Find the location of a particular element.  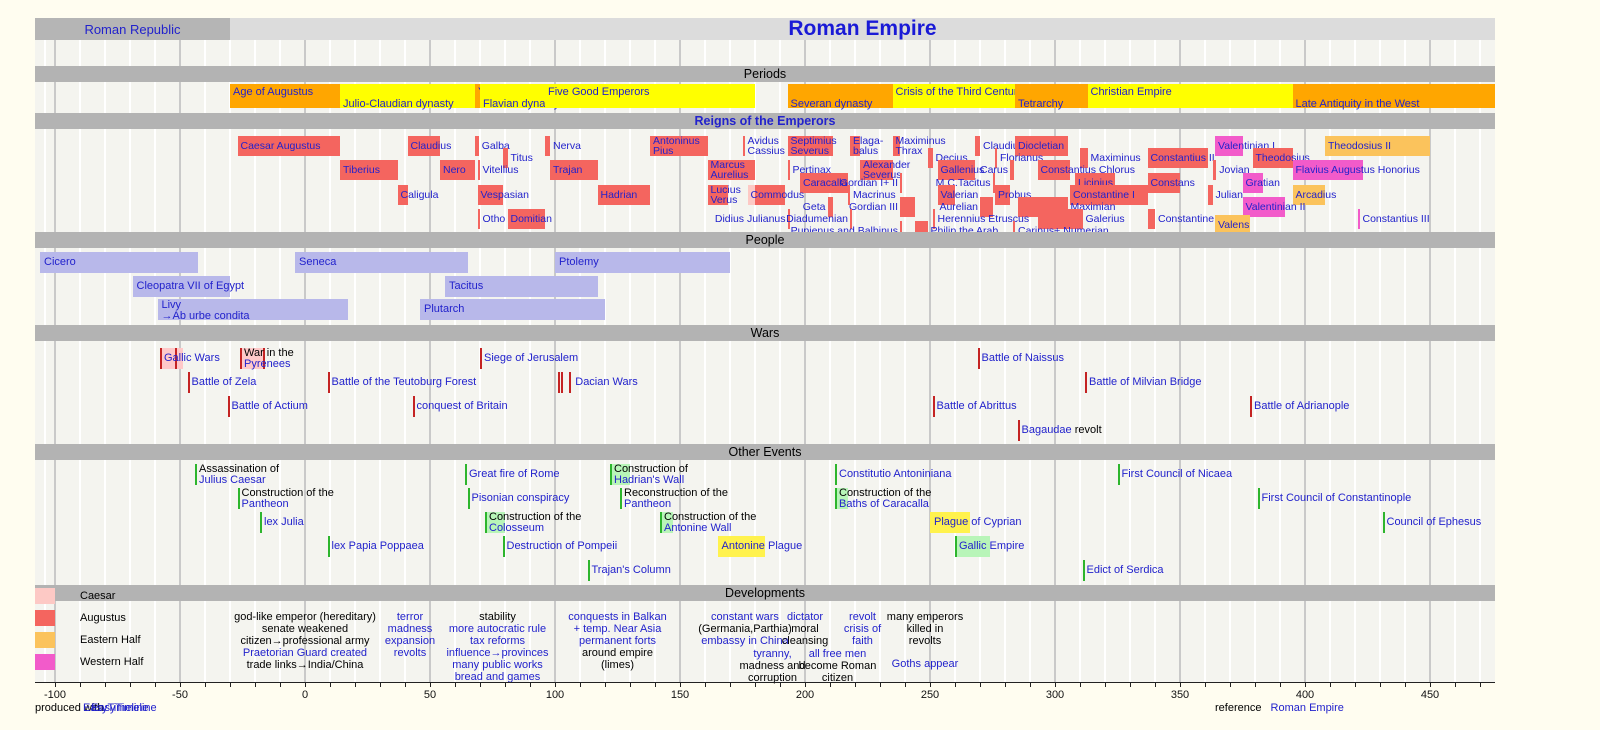

label-line: Maximinus is located at coordinates (920, 141).